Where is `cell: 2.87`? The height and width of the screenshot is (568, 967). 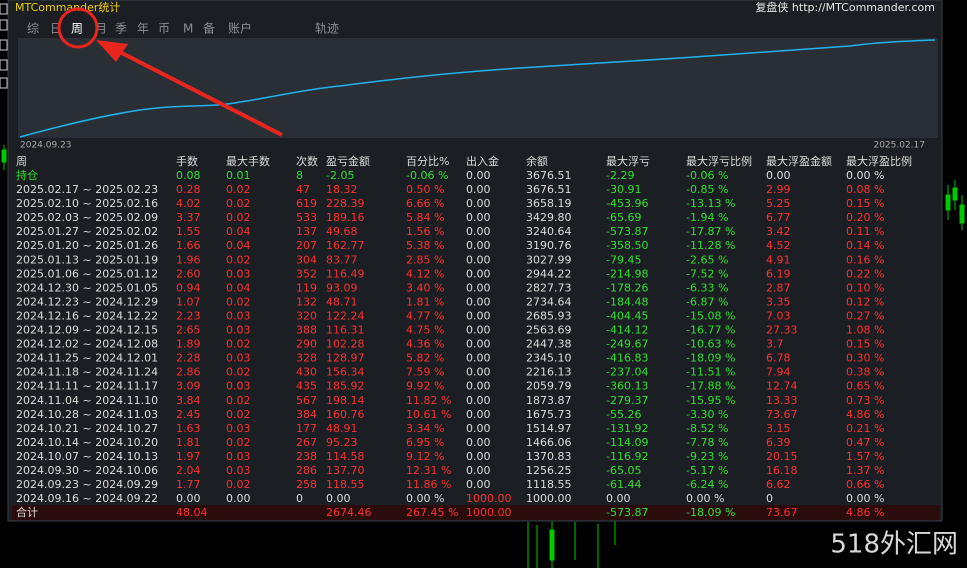
cell: 2.87 is located at coordinates (778, 287).